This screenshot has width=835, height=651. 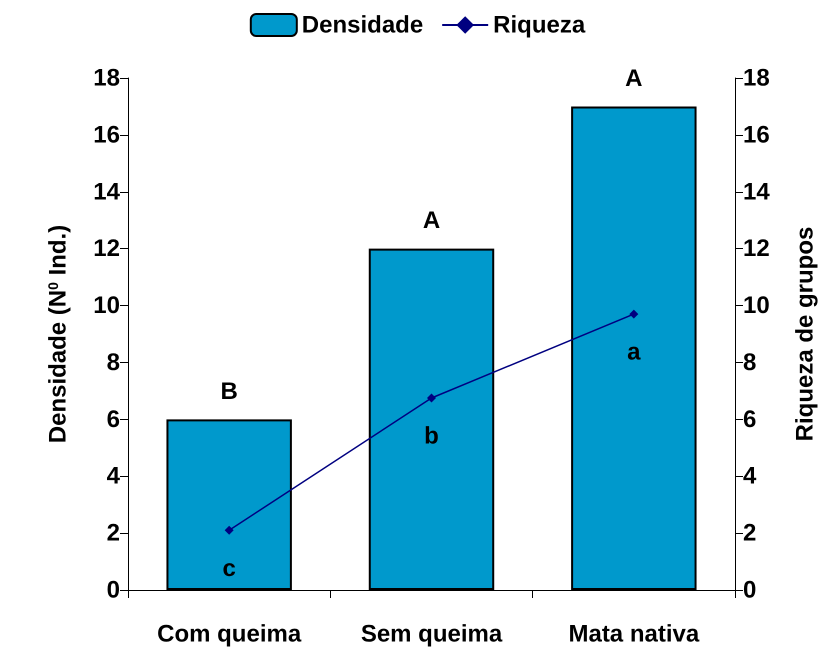 What do you see at coordinates (113, 590) in the screenshot?
I see `y-tick-label: 0` at bounding box center [113, 590].